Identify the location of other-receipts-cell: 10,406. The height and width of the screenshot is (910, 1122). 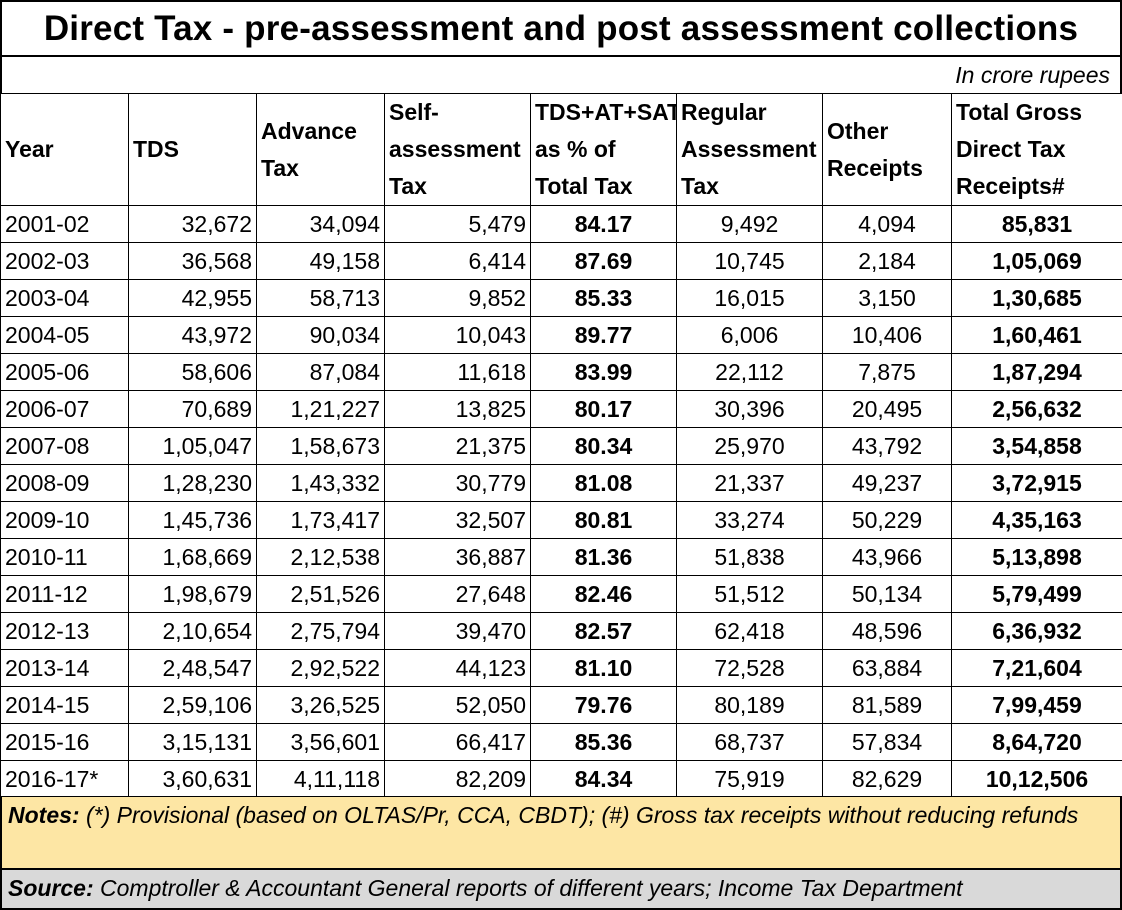
(887, 335).